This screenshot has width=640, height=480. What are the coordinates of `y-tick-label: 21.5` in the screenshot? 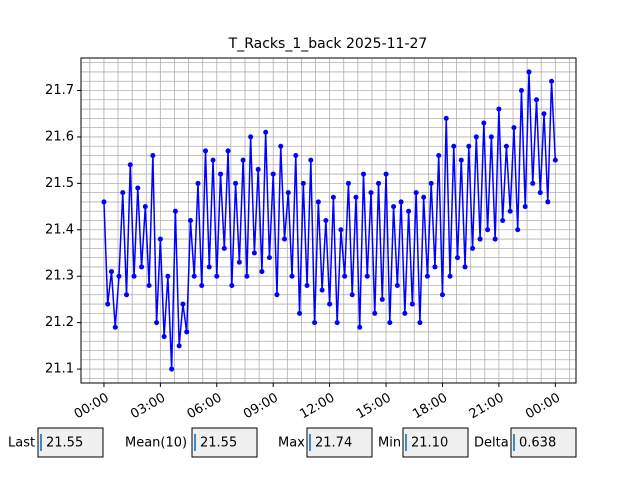 It's located at (59, 183).